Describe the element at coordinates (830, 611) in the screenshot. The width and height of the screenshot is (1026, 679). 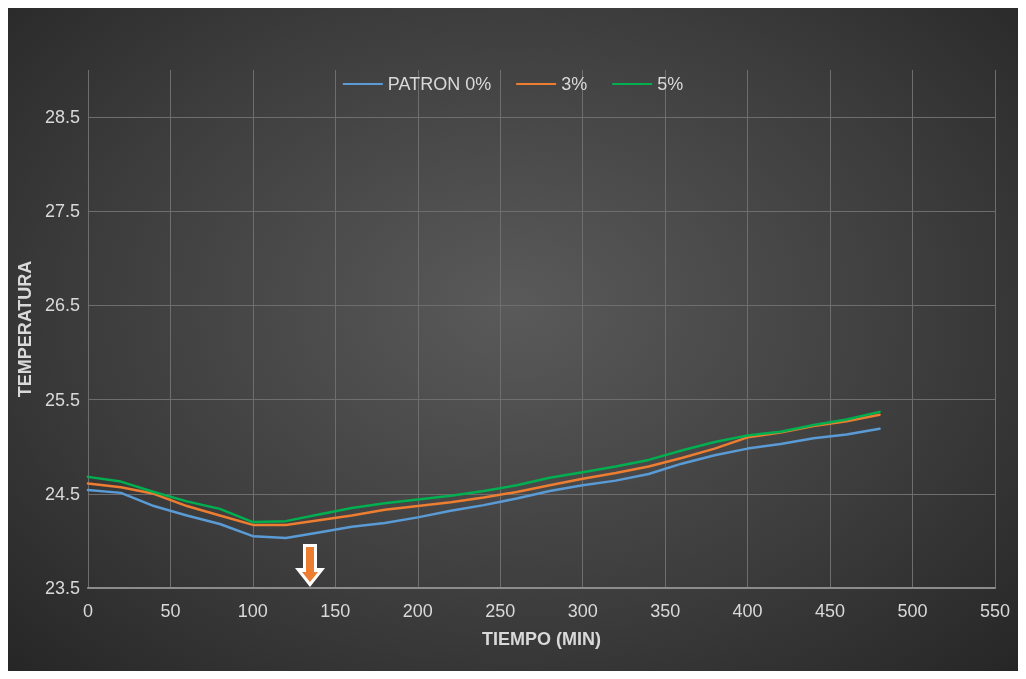
I see `x-tick-label: 450` at that location.